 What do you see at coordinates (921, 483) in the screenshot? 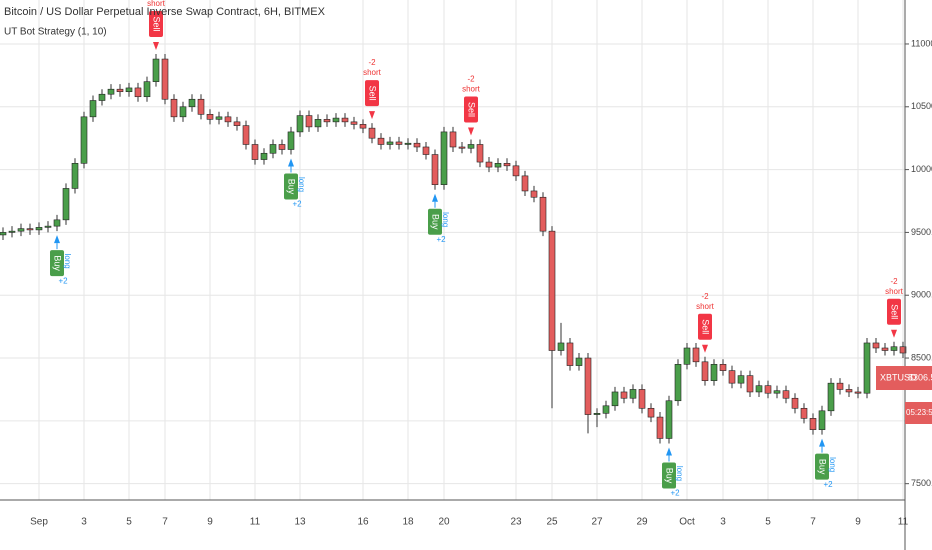
I see `y-tick-label: 7500.0` at bounding box center [921, 483].